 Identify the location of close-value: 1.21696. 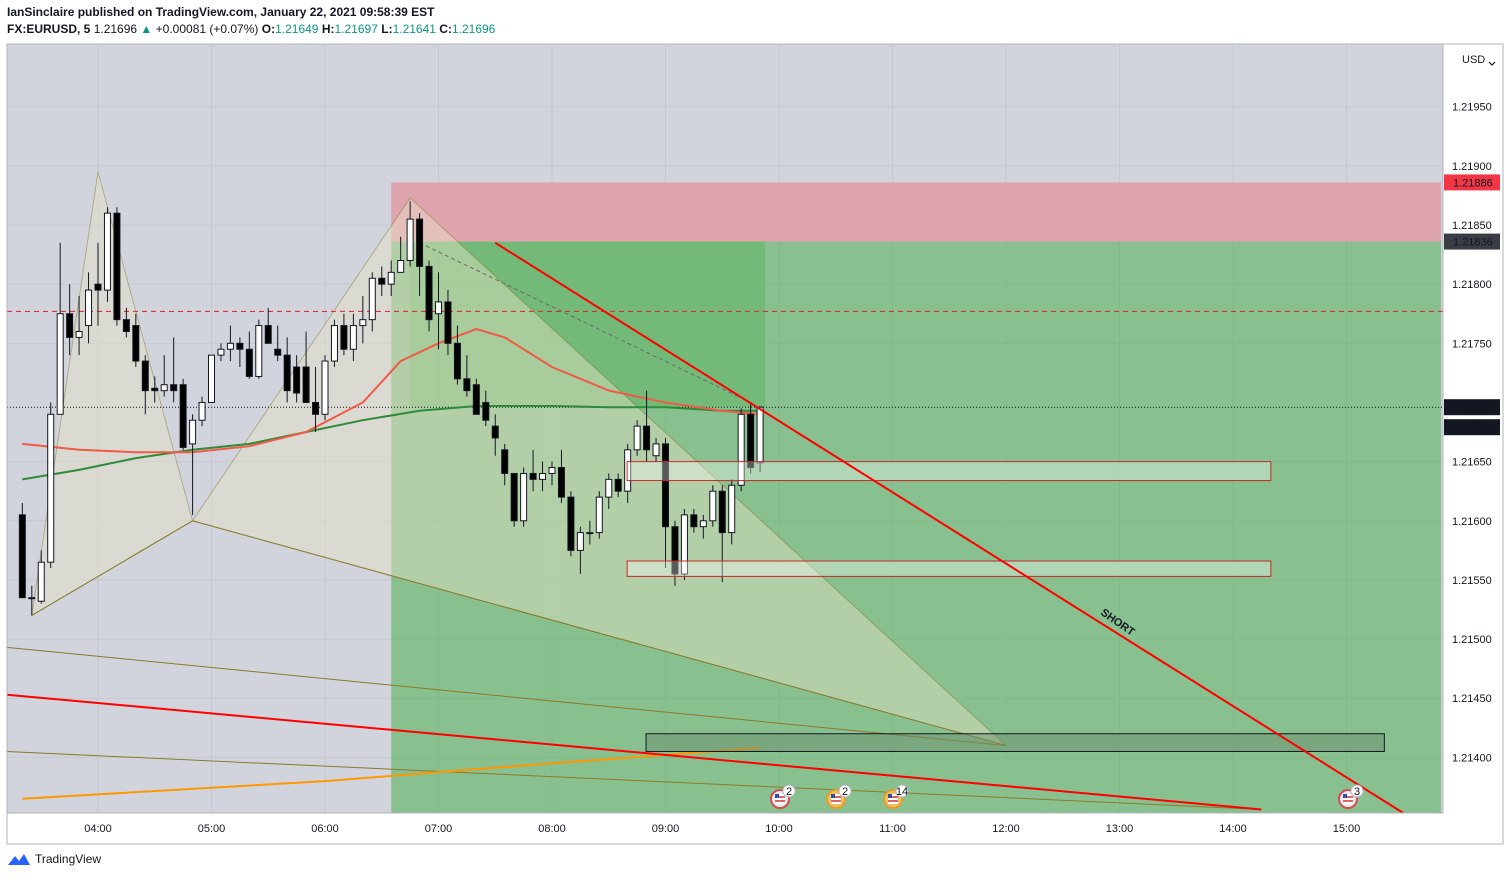
(473, 29).